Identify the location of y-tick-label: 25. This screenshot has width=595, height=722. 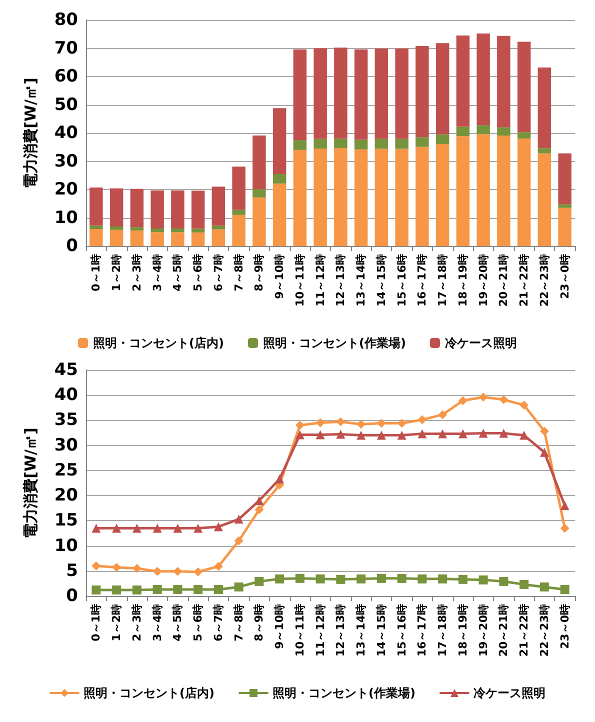
(66, 470).